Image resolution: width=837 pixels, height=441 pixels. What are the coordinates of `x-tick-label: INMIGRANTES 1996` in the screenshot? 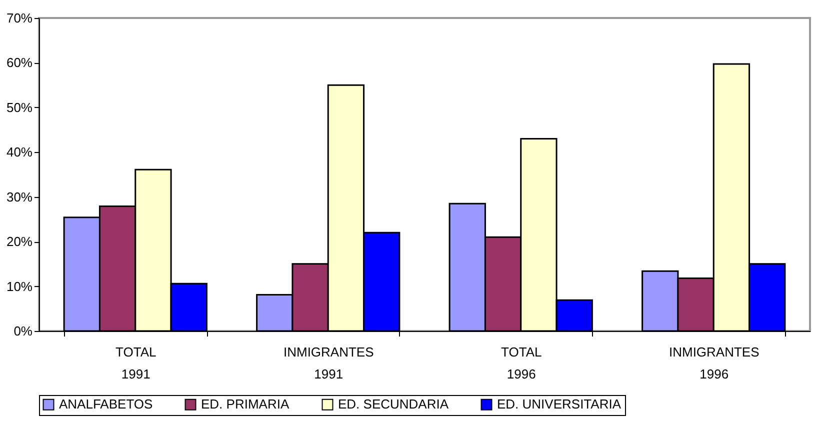 It's located at (714, 363).